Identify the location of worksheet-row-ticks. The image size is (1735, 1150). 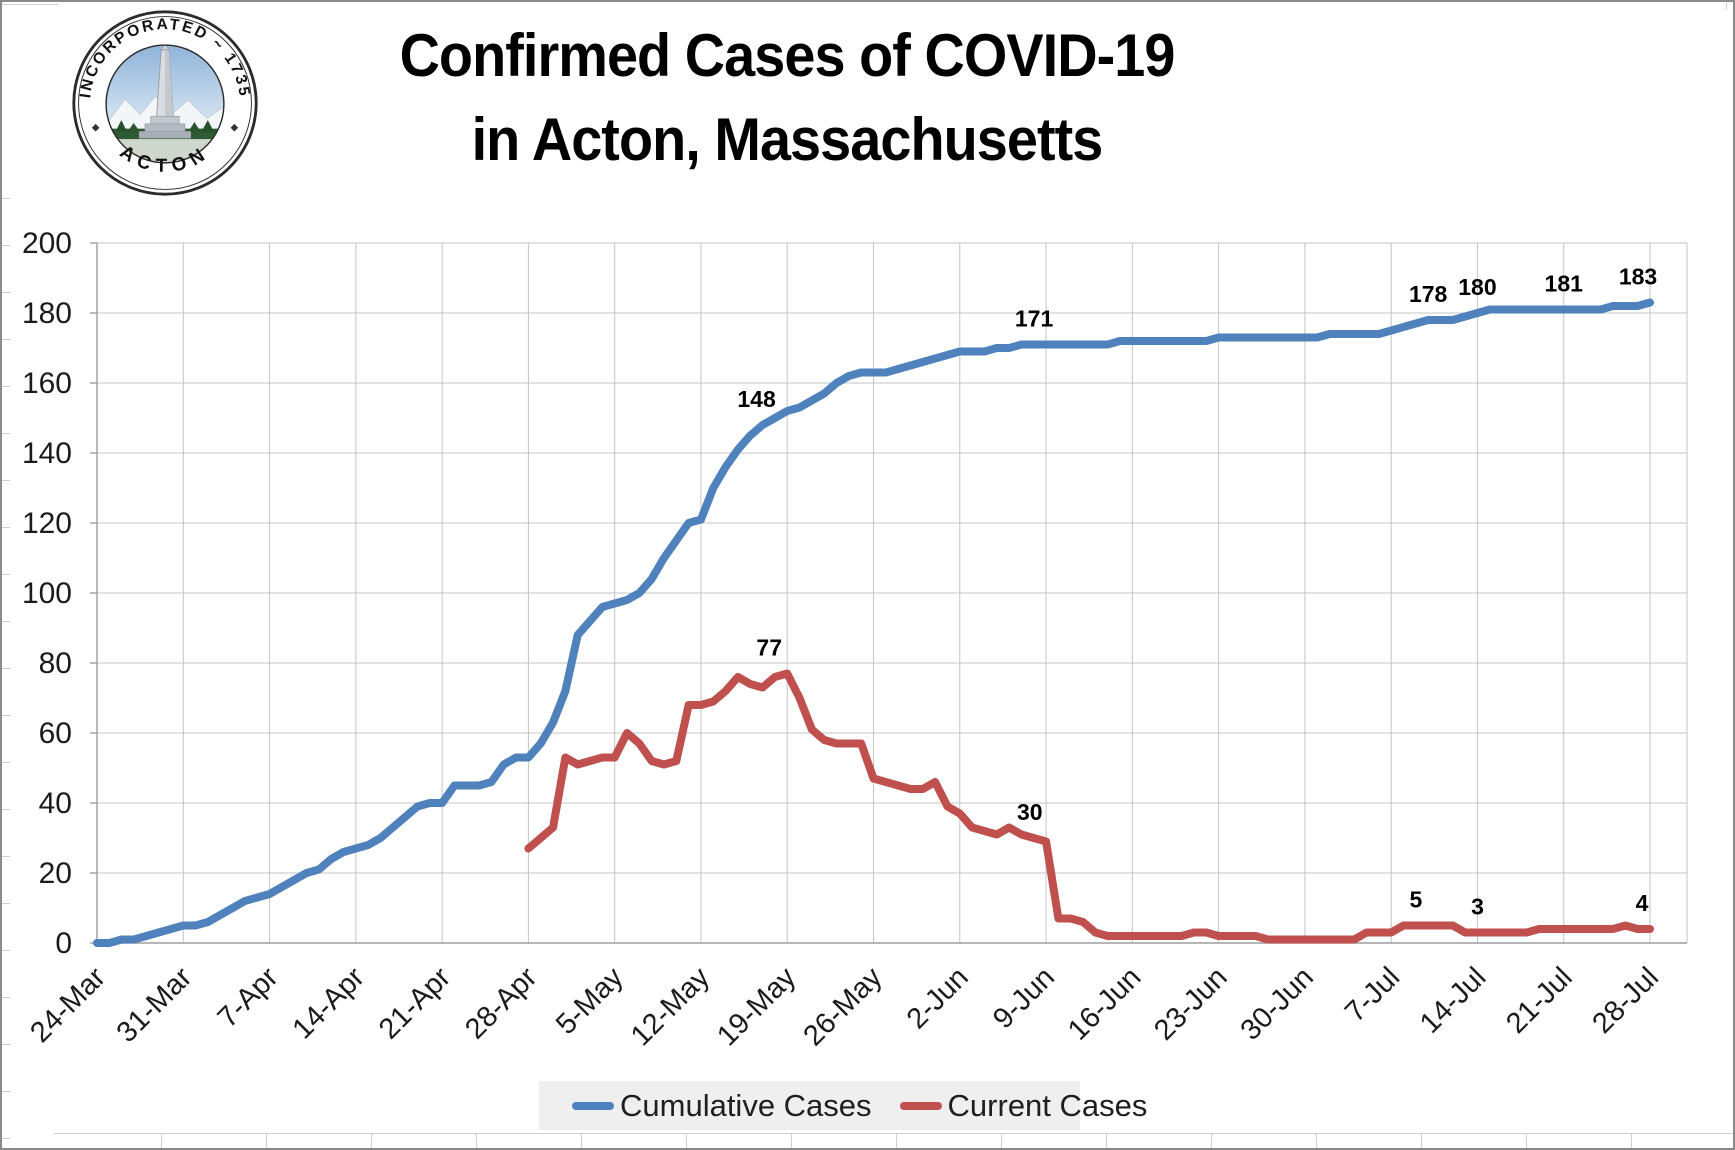
(6, 650).